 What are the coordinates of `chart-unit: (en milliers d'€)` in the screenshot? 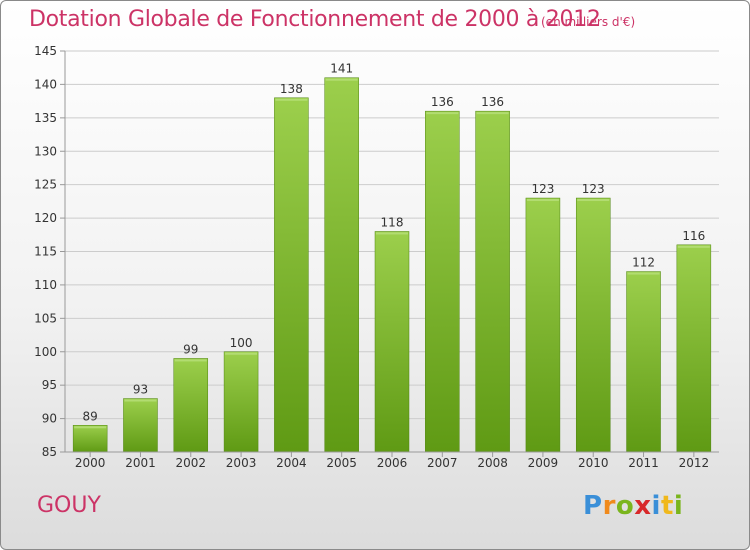 It's located at (588, 22).